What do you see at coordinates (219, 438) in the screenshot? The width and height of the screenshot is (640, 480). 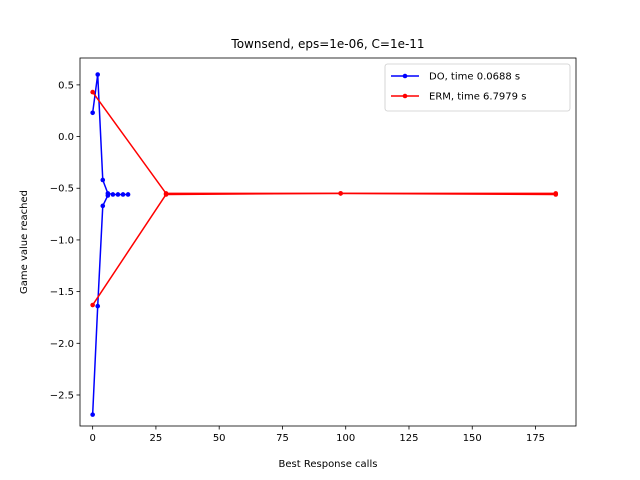 I see `x-tick-label: 50` at bounding box center [219, 438].